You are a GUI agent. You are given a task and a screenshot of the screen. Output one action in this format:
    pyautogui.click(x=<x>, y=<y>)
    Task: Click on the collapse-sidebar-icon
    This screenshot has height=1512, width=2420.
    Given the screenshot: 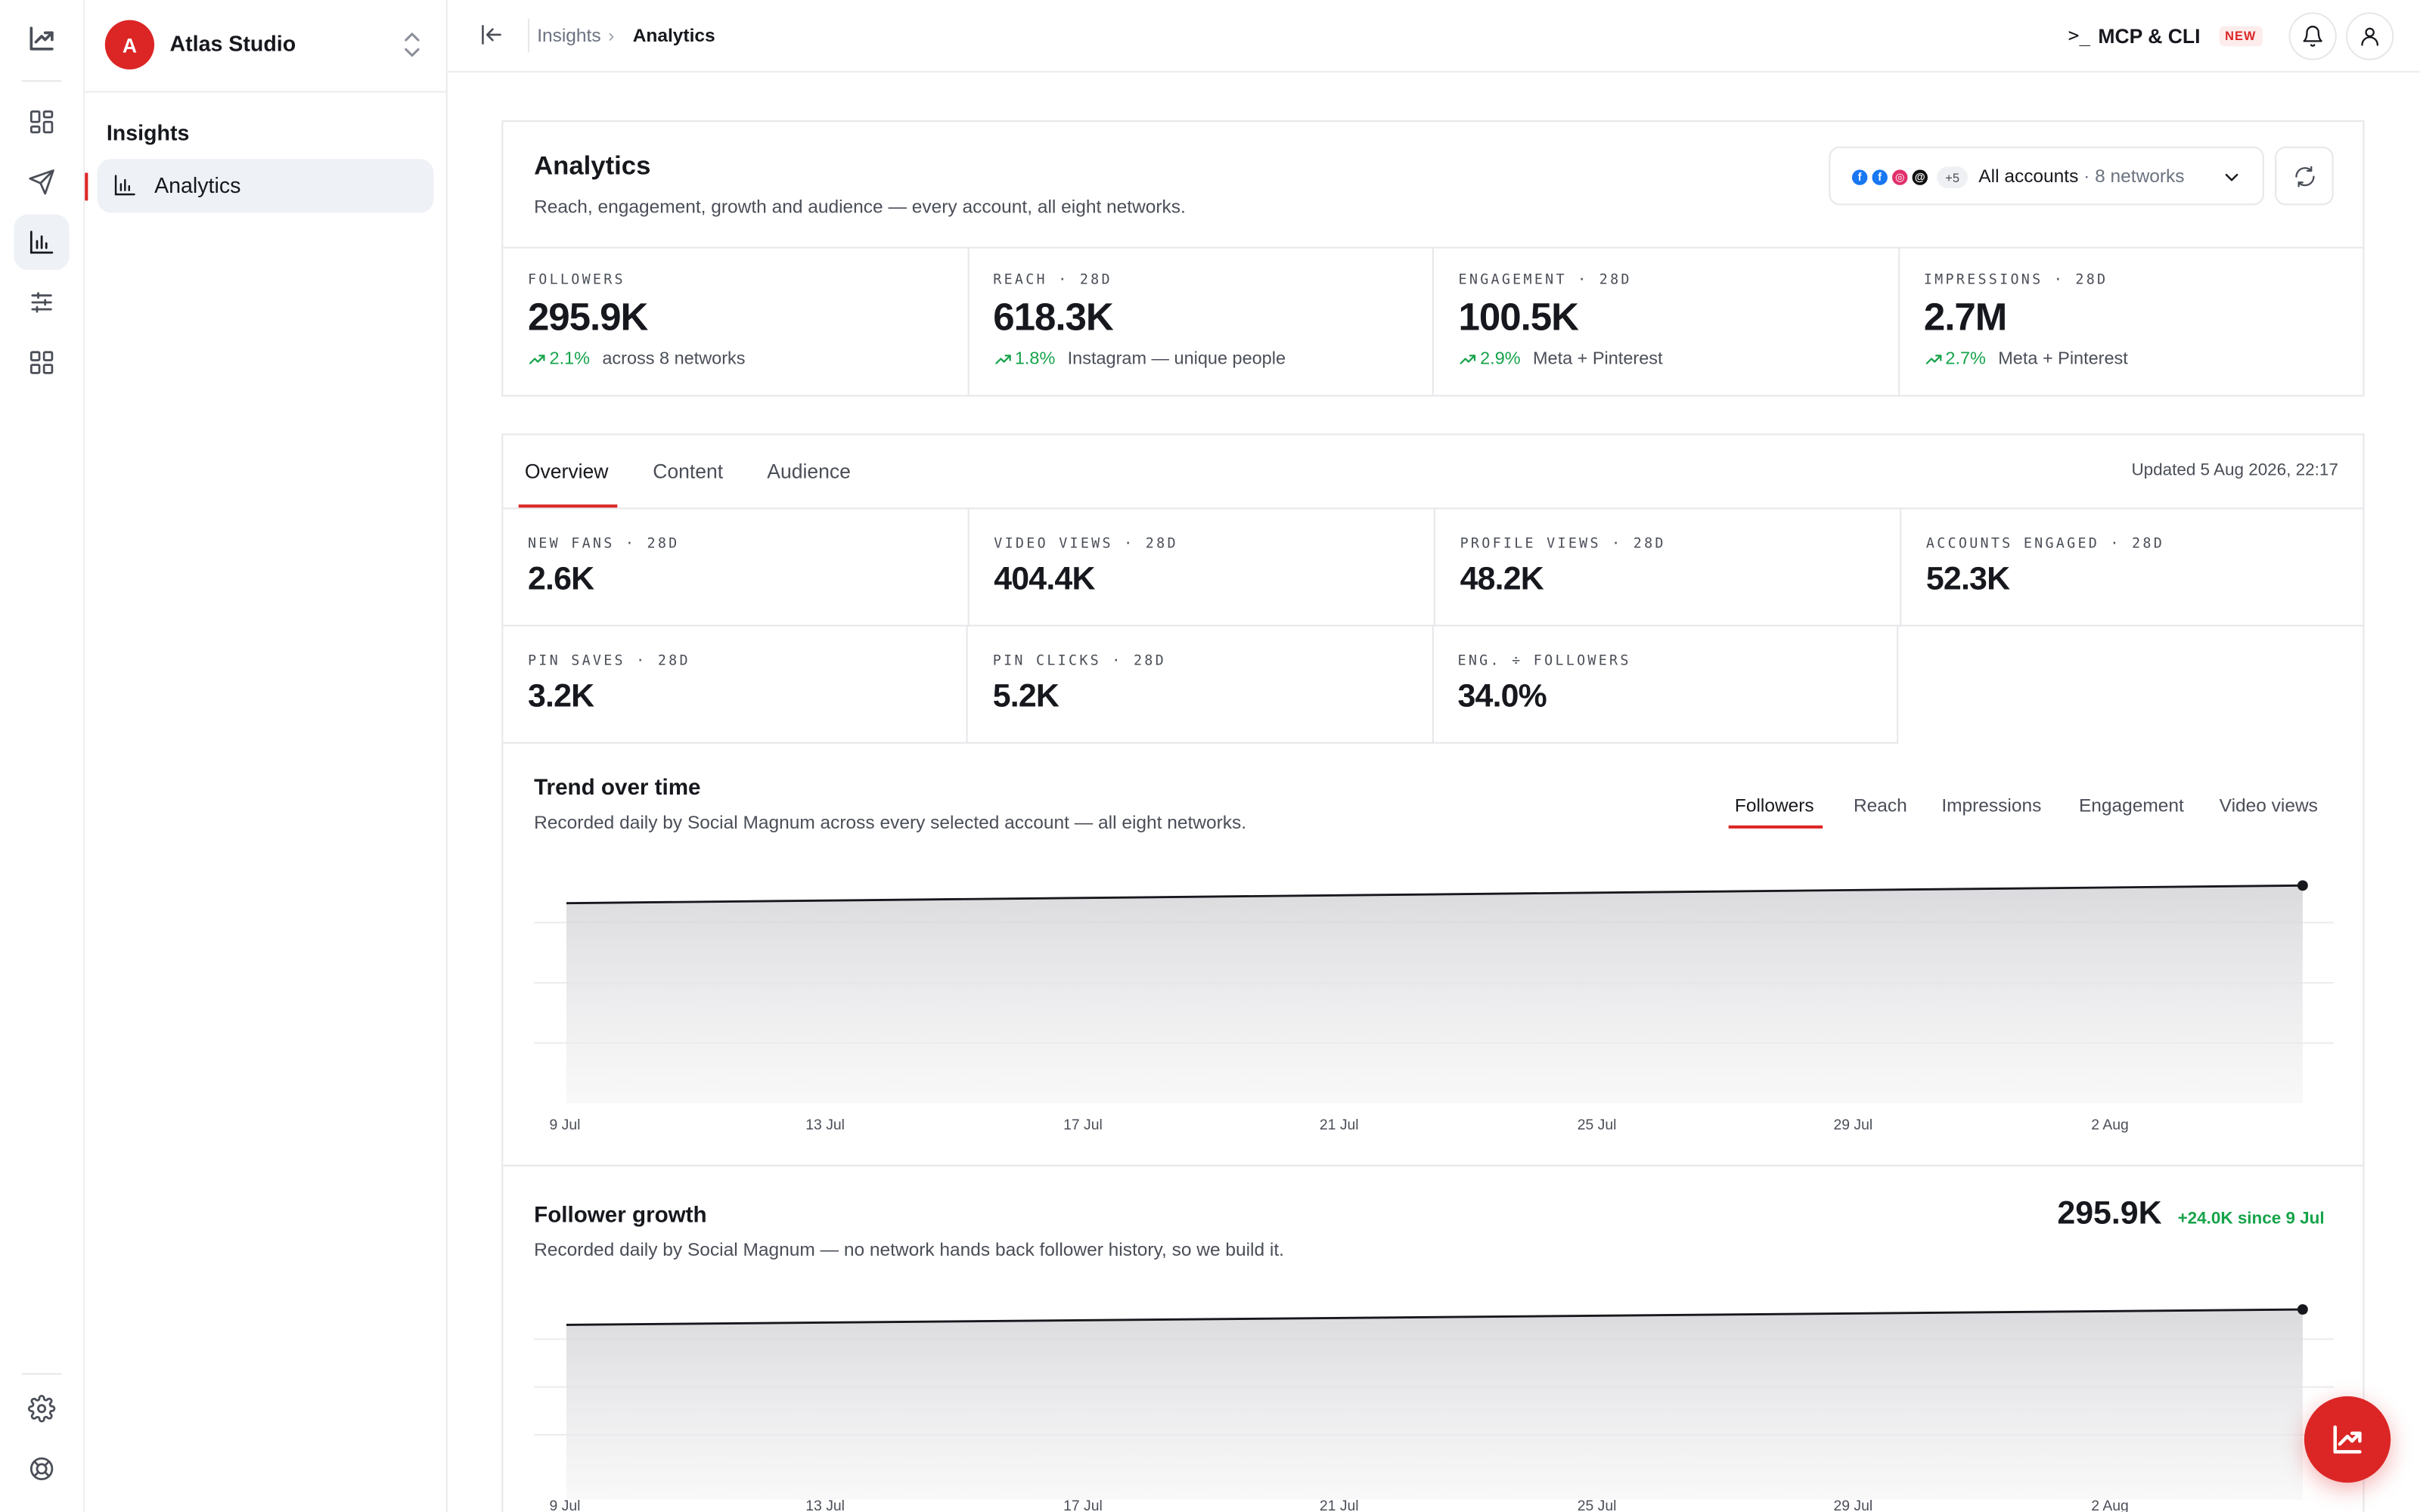 What is the action you would take?
    pyautogui.click(x=492, y=35)
    